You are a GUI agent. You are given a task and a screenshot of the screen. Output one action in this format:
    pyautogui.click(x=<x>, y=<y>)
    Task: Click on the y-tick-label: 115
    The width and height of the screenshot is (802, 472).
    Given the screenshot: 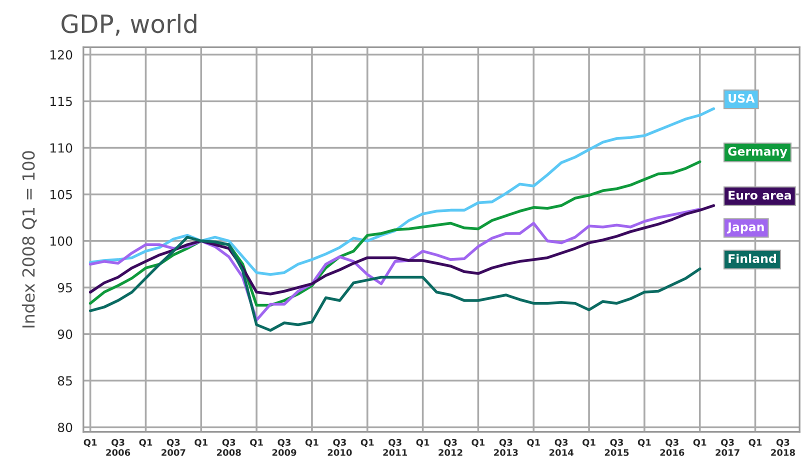 What is the action you would take?
    pyautogui.click(x=61, y=101)
    